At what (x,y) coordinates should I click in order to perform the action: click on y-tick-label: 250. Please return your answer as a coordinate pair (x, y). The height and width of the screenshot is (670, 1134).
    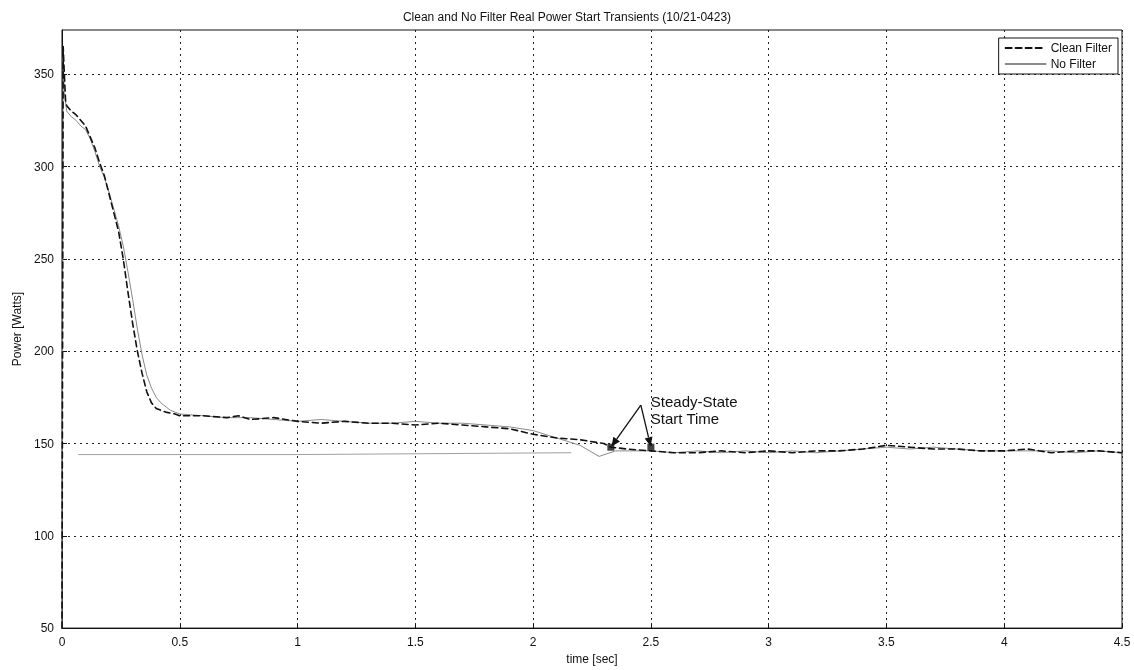
    Looking at the image, I should click on (44, 258).